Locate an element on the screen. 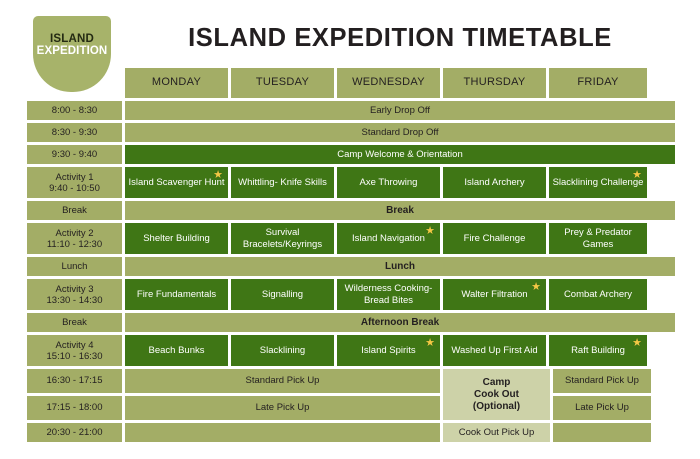  activity-1-name: Activity 1 is located at coordinates (74, 177).